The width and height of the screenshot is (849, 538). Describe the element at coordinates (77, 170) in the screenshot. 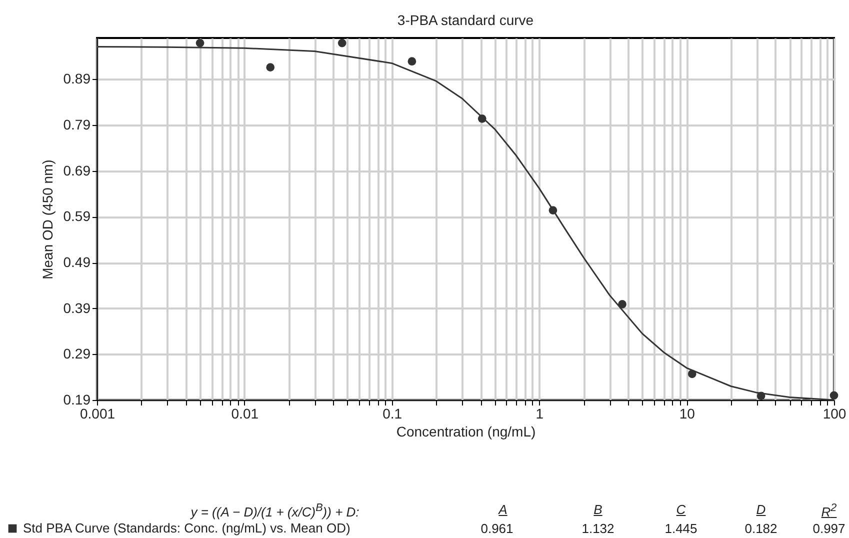

I see `y-tick-label: 0.69` at that location.